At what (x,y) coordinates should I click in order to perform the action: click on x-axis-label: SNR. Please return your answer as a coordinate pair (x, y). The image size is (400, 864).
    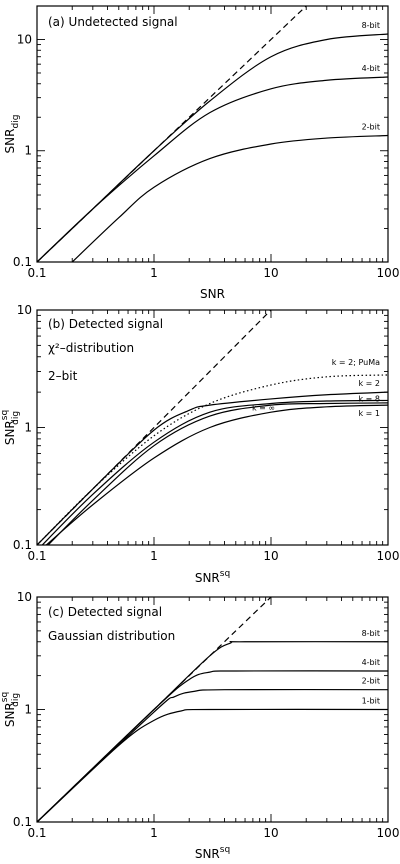
    Looking at the image, I should click on (212, 294).